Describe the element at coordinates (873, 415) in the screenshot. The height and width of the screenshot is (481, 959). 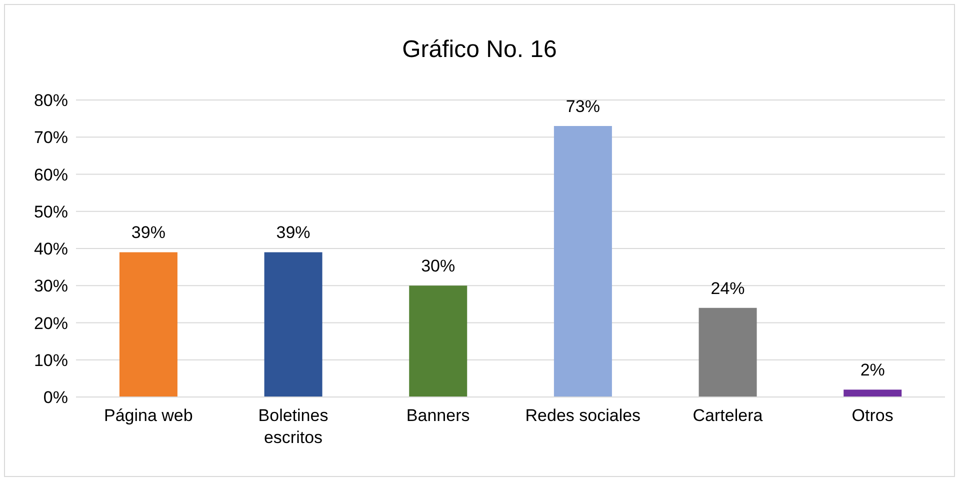
I see `x-tick-label: Otros` at that location.